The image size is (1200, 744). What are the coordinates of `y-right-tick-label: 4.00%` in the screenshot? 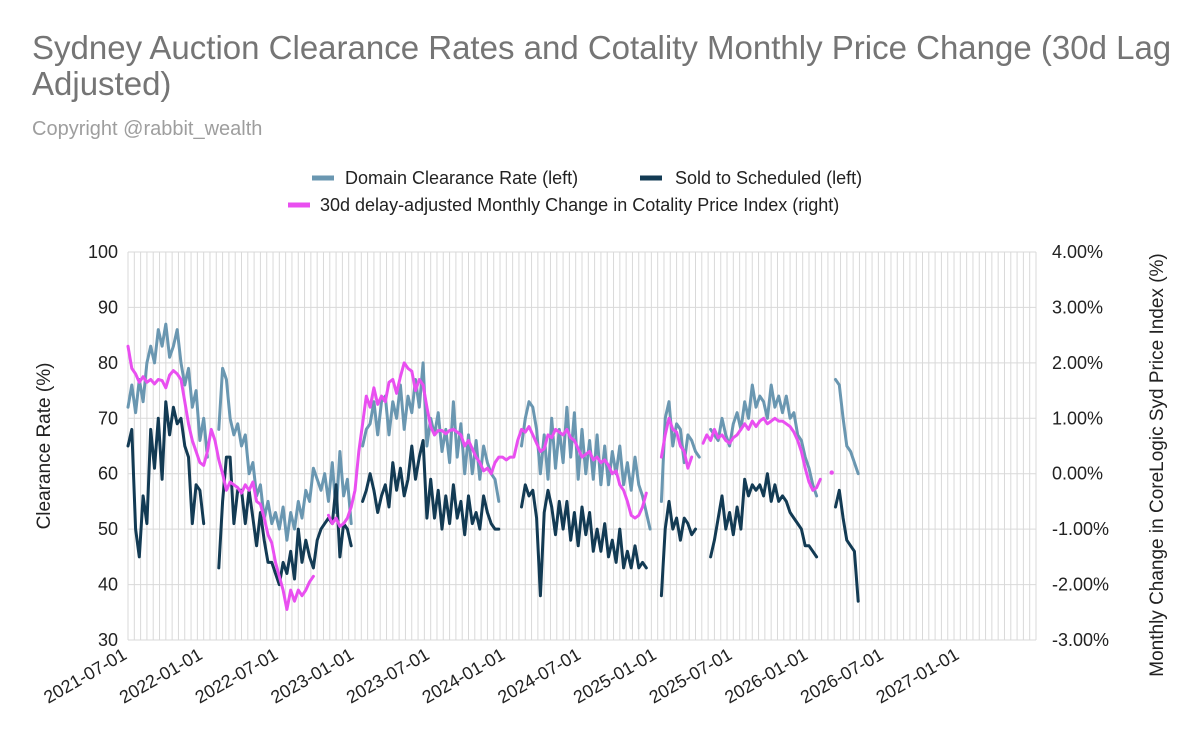 It's located at (1077, 252).